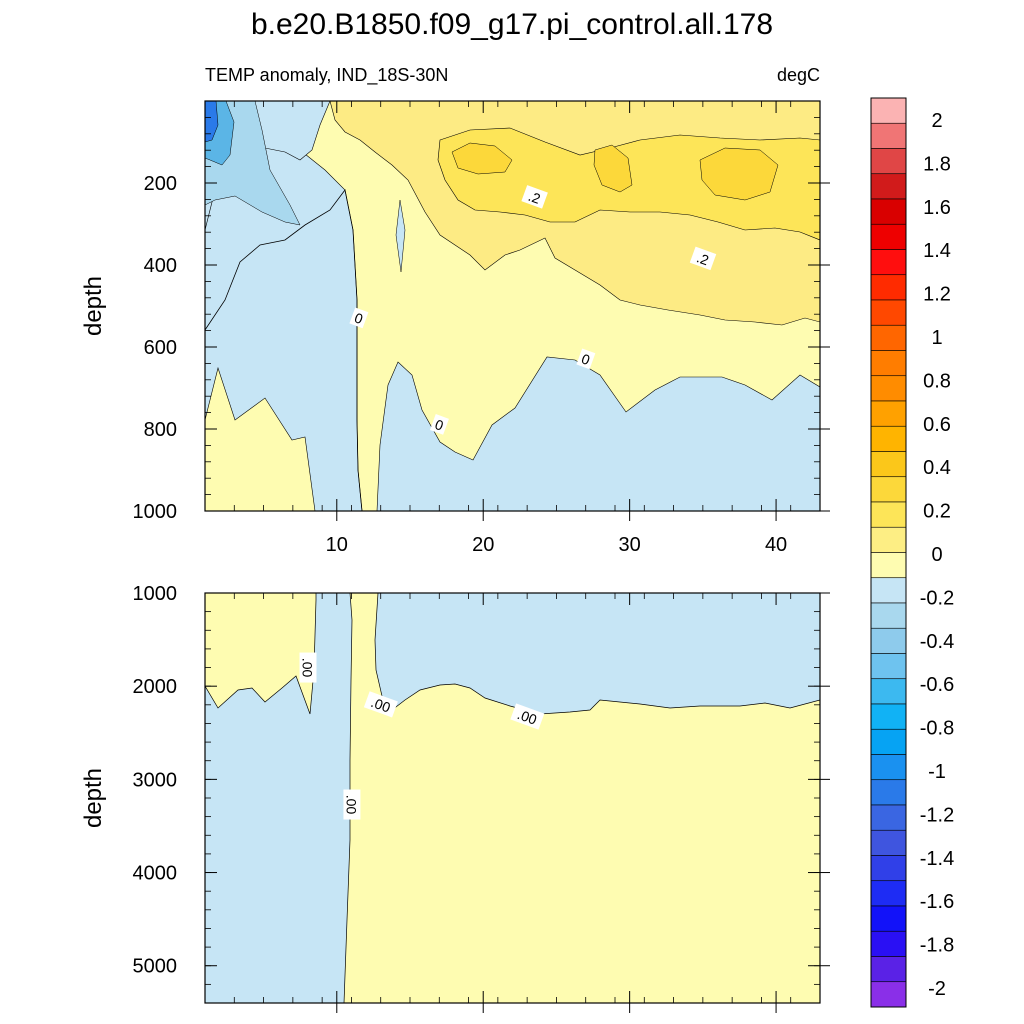 The image size is (1024, 1024). What do you see at coordinates (155, 512) in the screenshot?
I see `y-tick-label: 1000` at bounding box center [155, 512].